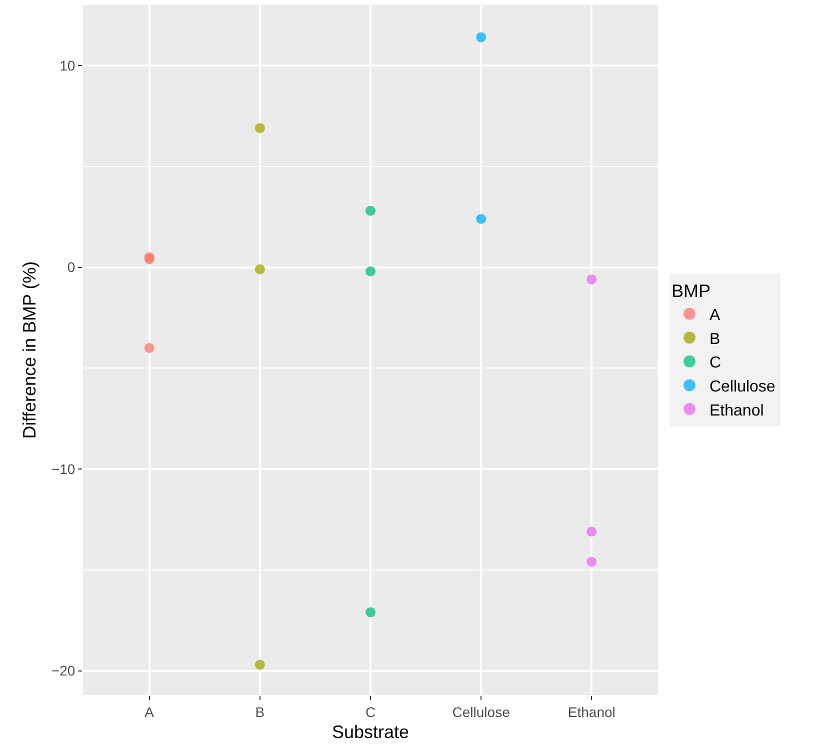  I want to click on legend-label: A, so click(715, 315).